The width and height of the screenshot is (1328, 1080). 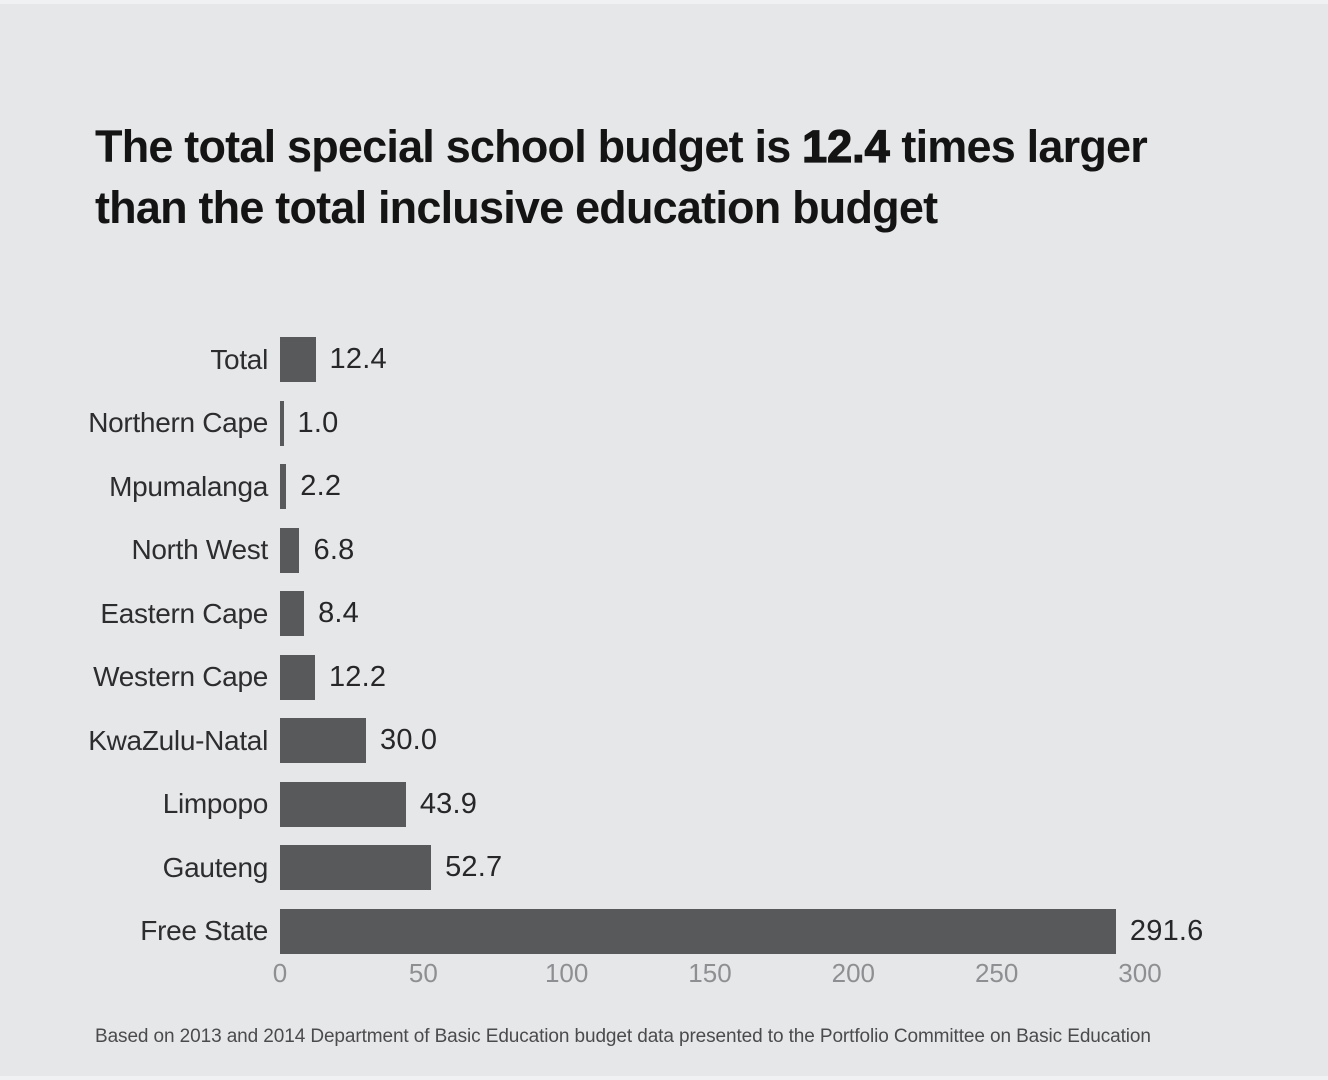 What do you see at coordinates (178, 423) in the screenshot?
I see `category-label: Northern Cape` at bounding box center [178, 423].